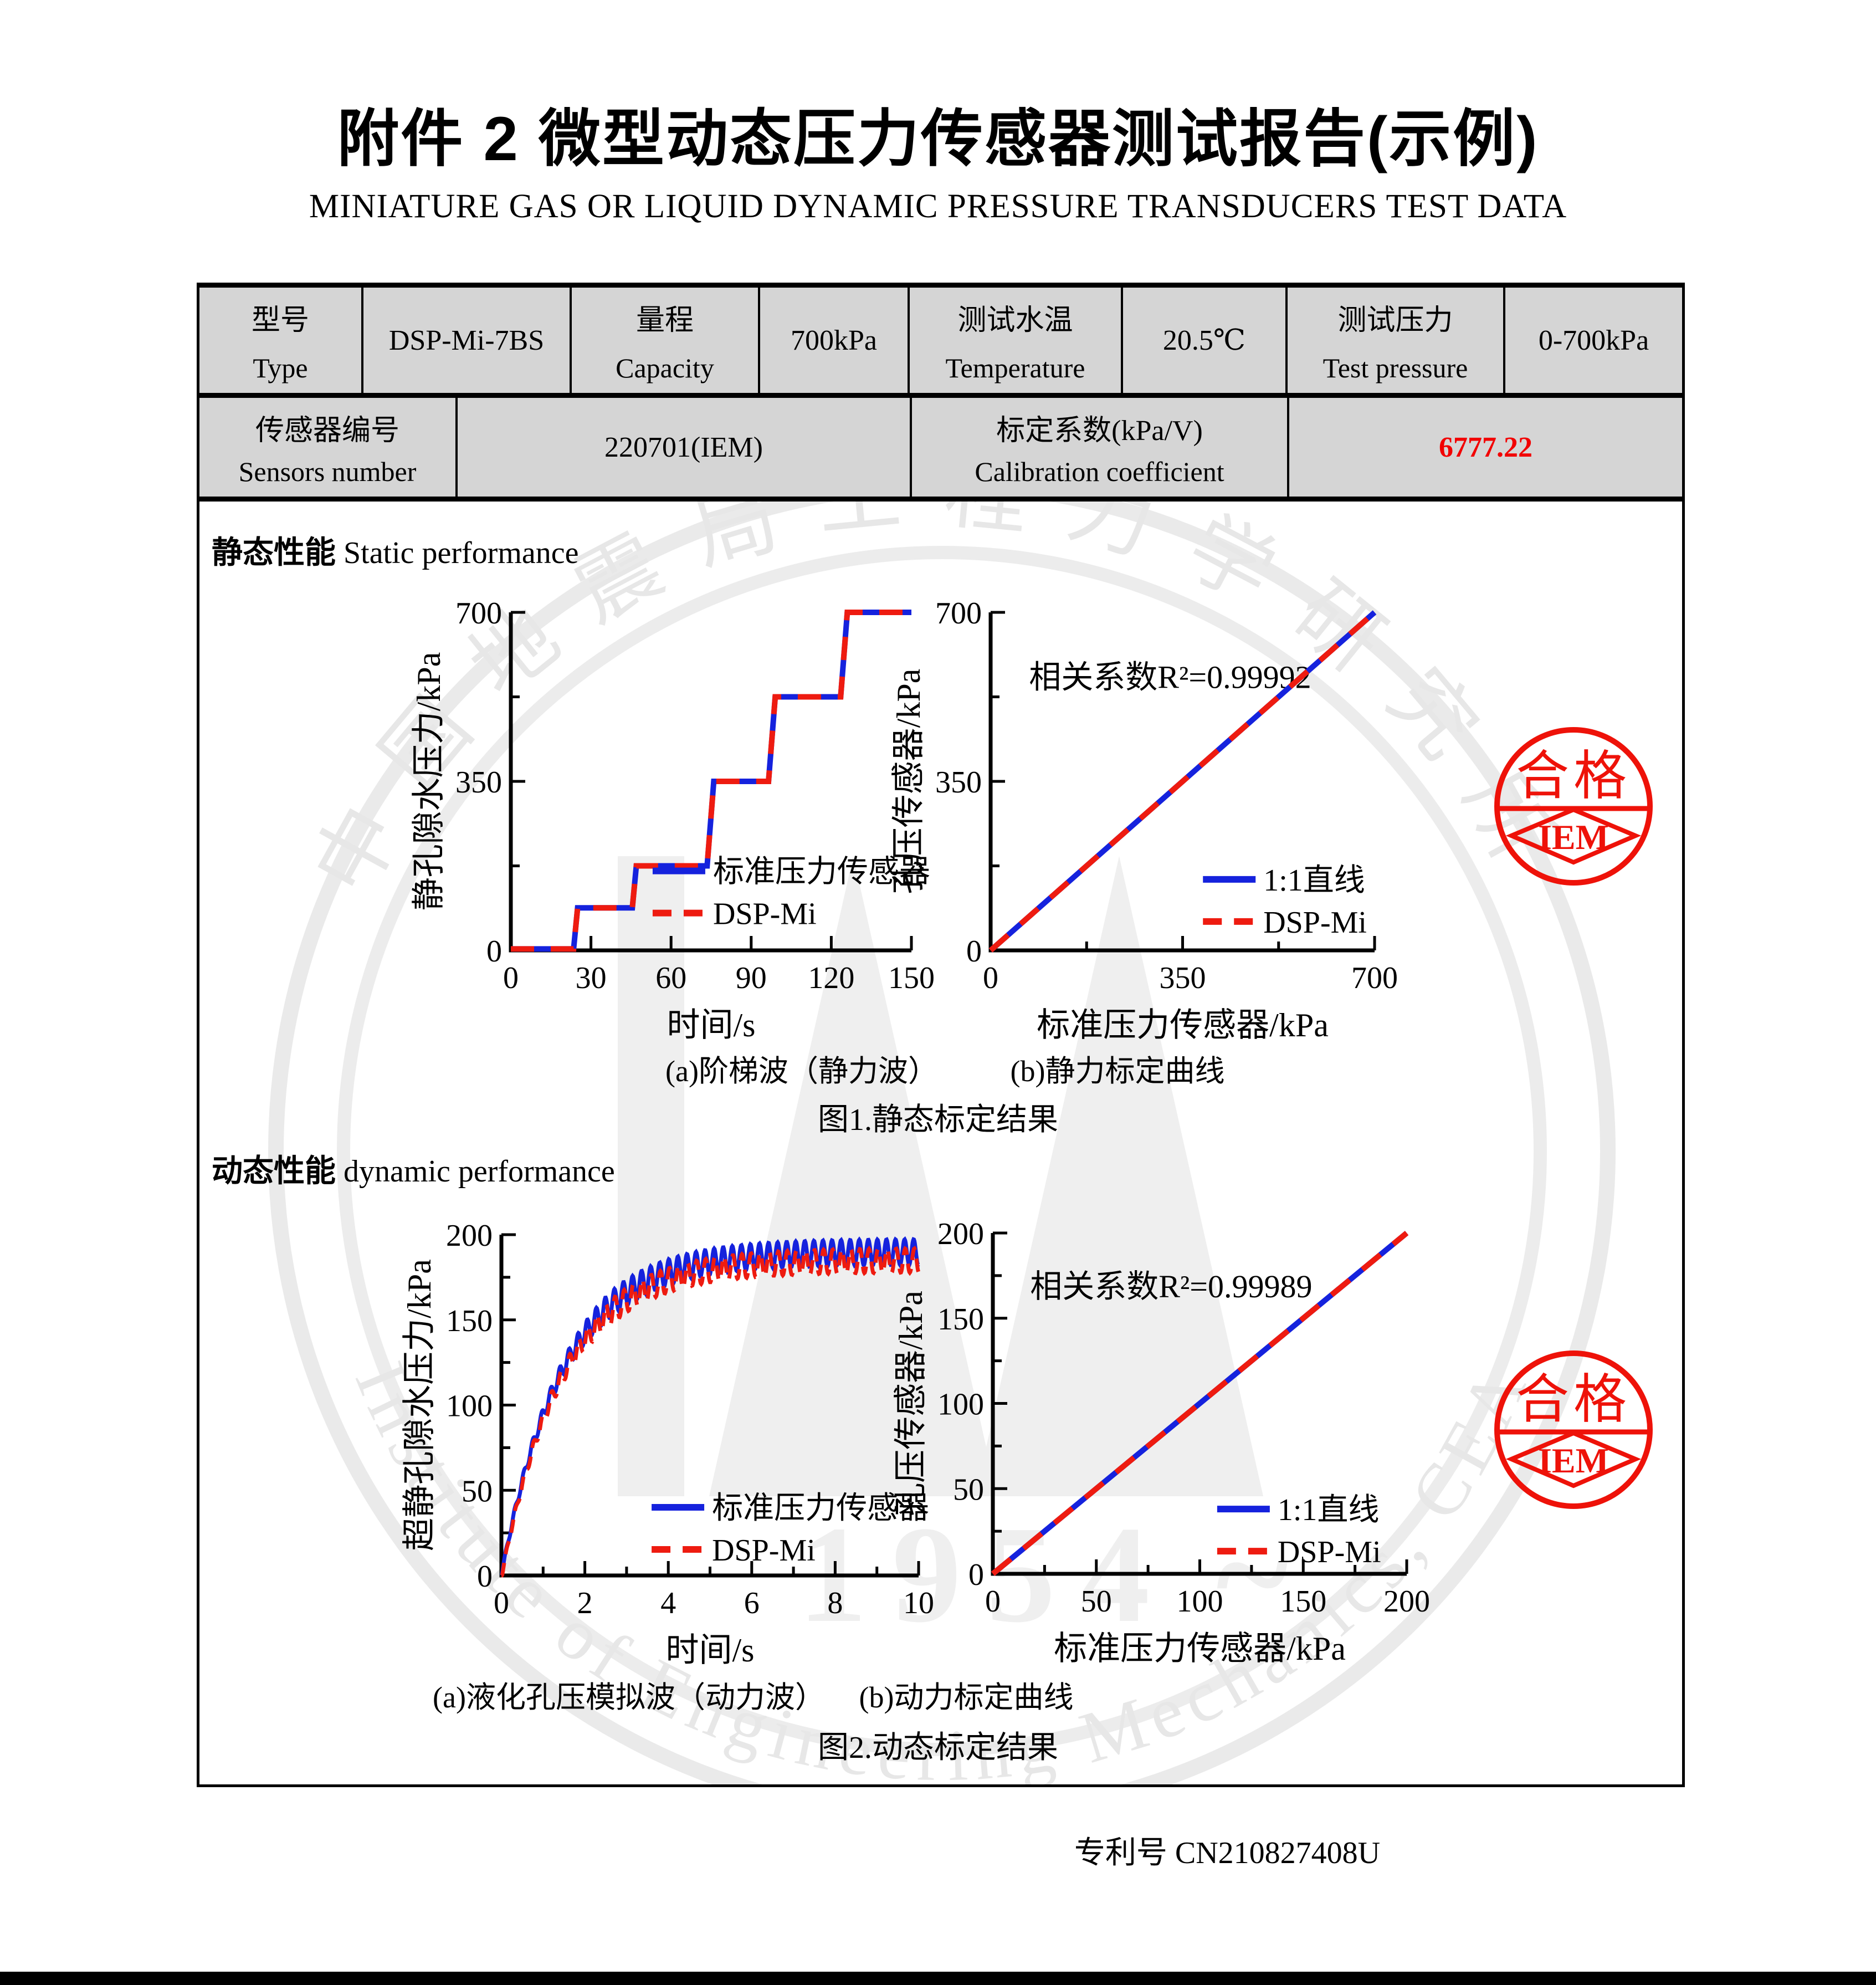 The width and height of the screenshot is (1876, 1985). What do you see at coordinates (1119, 1176) in the screenshot?
I see `watermark-logo-peak2` at bounding box center [1119, 1176].